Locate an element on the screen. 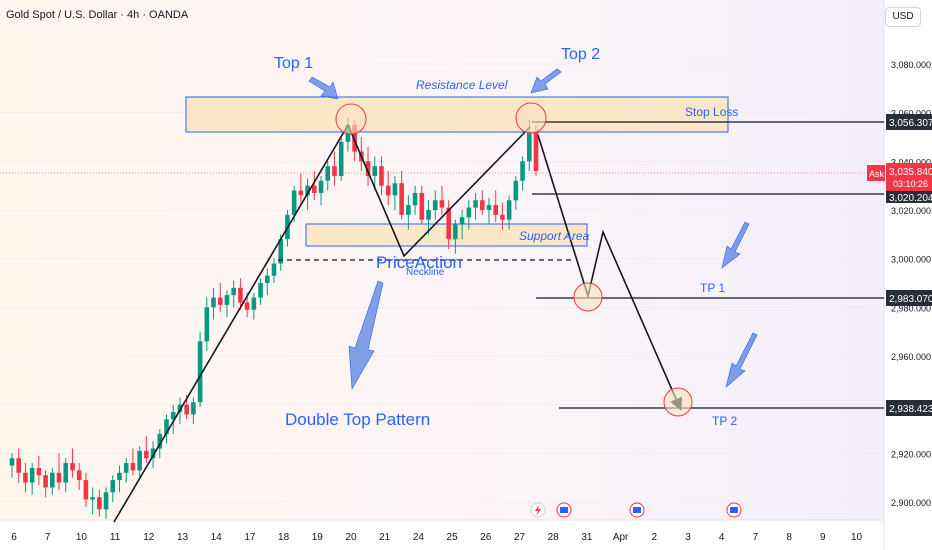 This screenshot has height=550, width=932. time-tick-label: 20 is located at coordinates (351, 537).